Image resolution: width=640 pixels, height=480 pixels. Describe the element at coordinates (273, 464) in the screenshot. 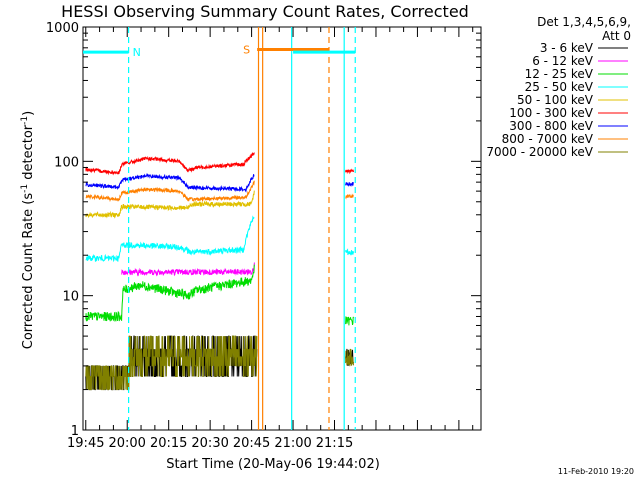

I see `x-axis-label: Start Time (20-May-06 19:44:02)` at that location.